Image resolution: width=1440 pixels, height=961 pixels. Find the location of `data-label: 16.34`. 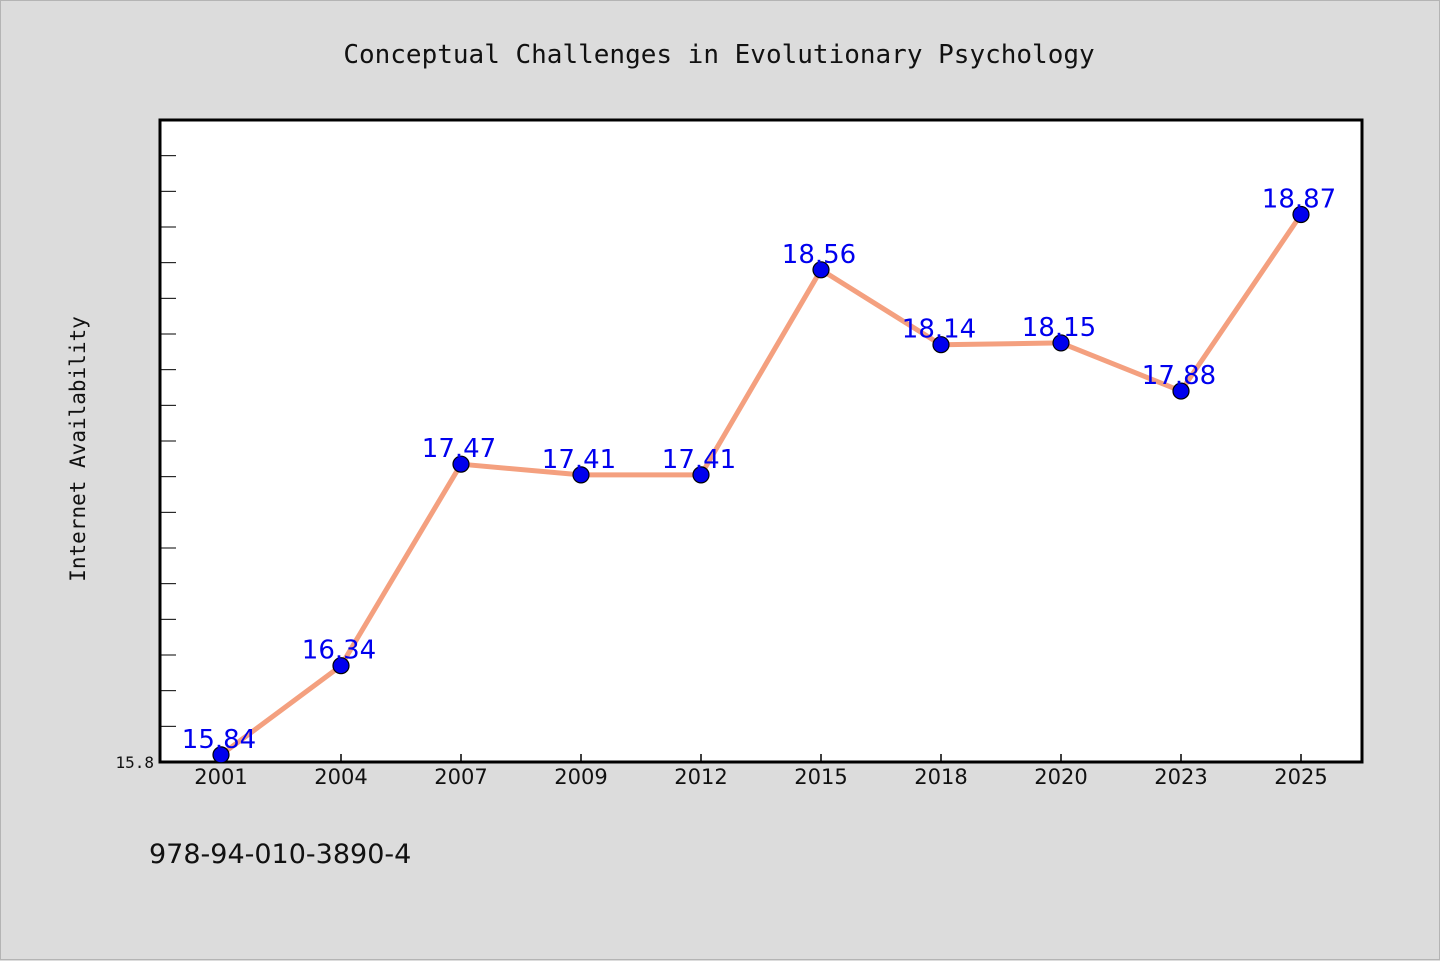

data-label: 16.34 is located at coordinates (339, 651).